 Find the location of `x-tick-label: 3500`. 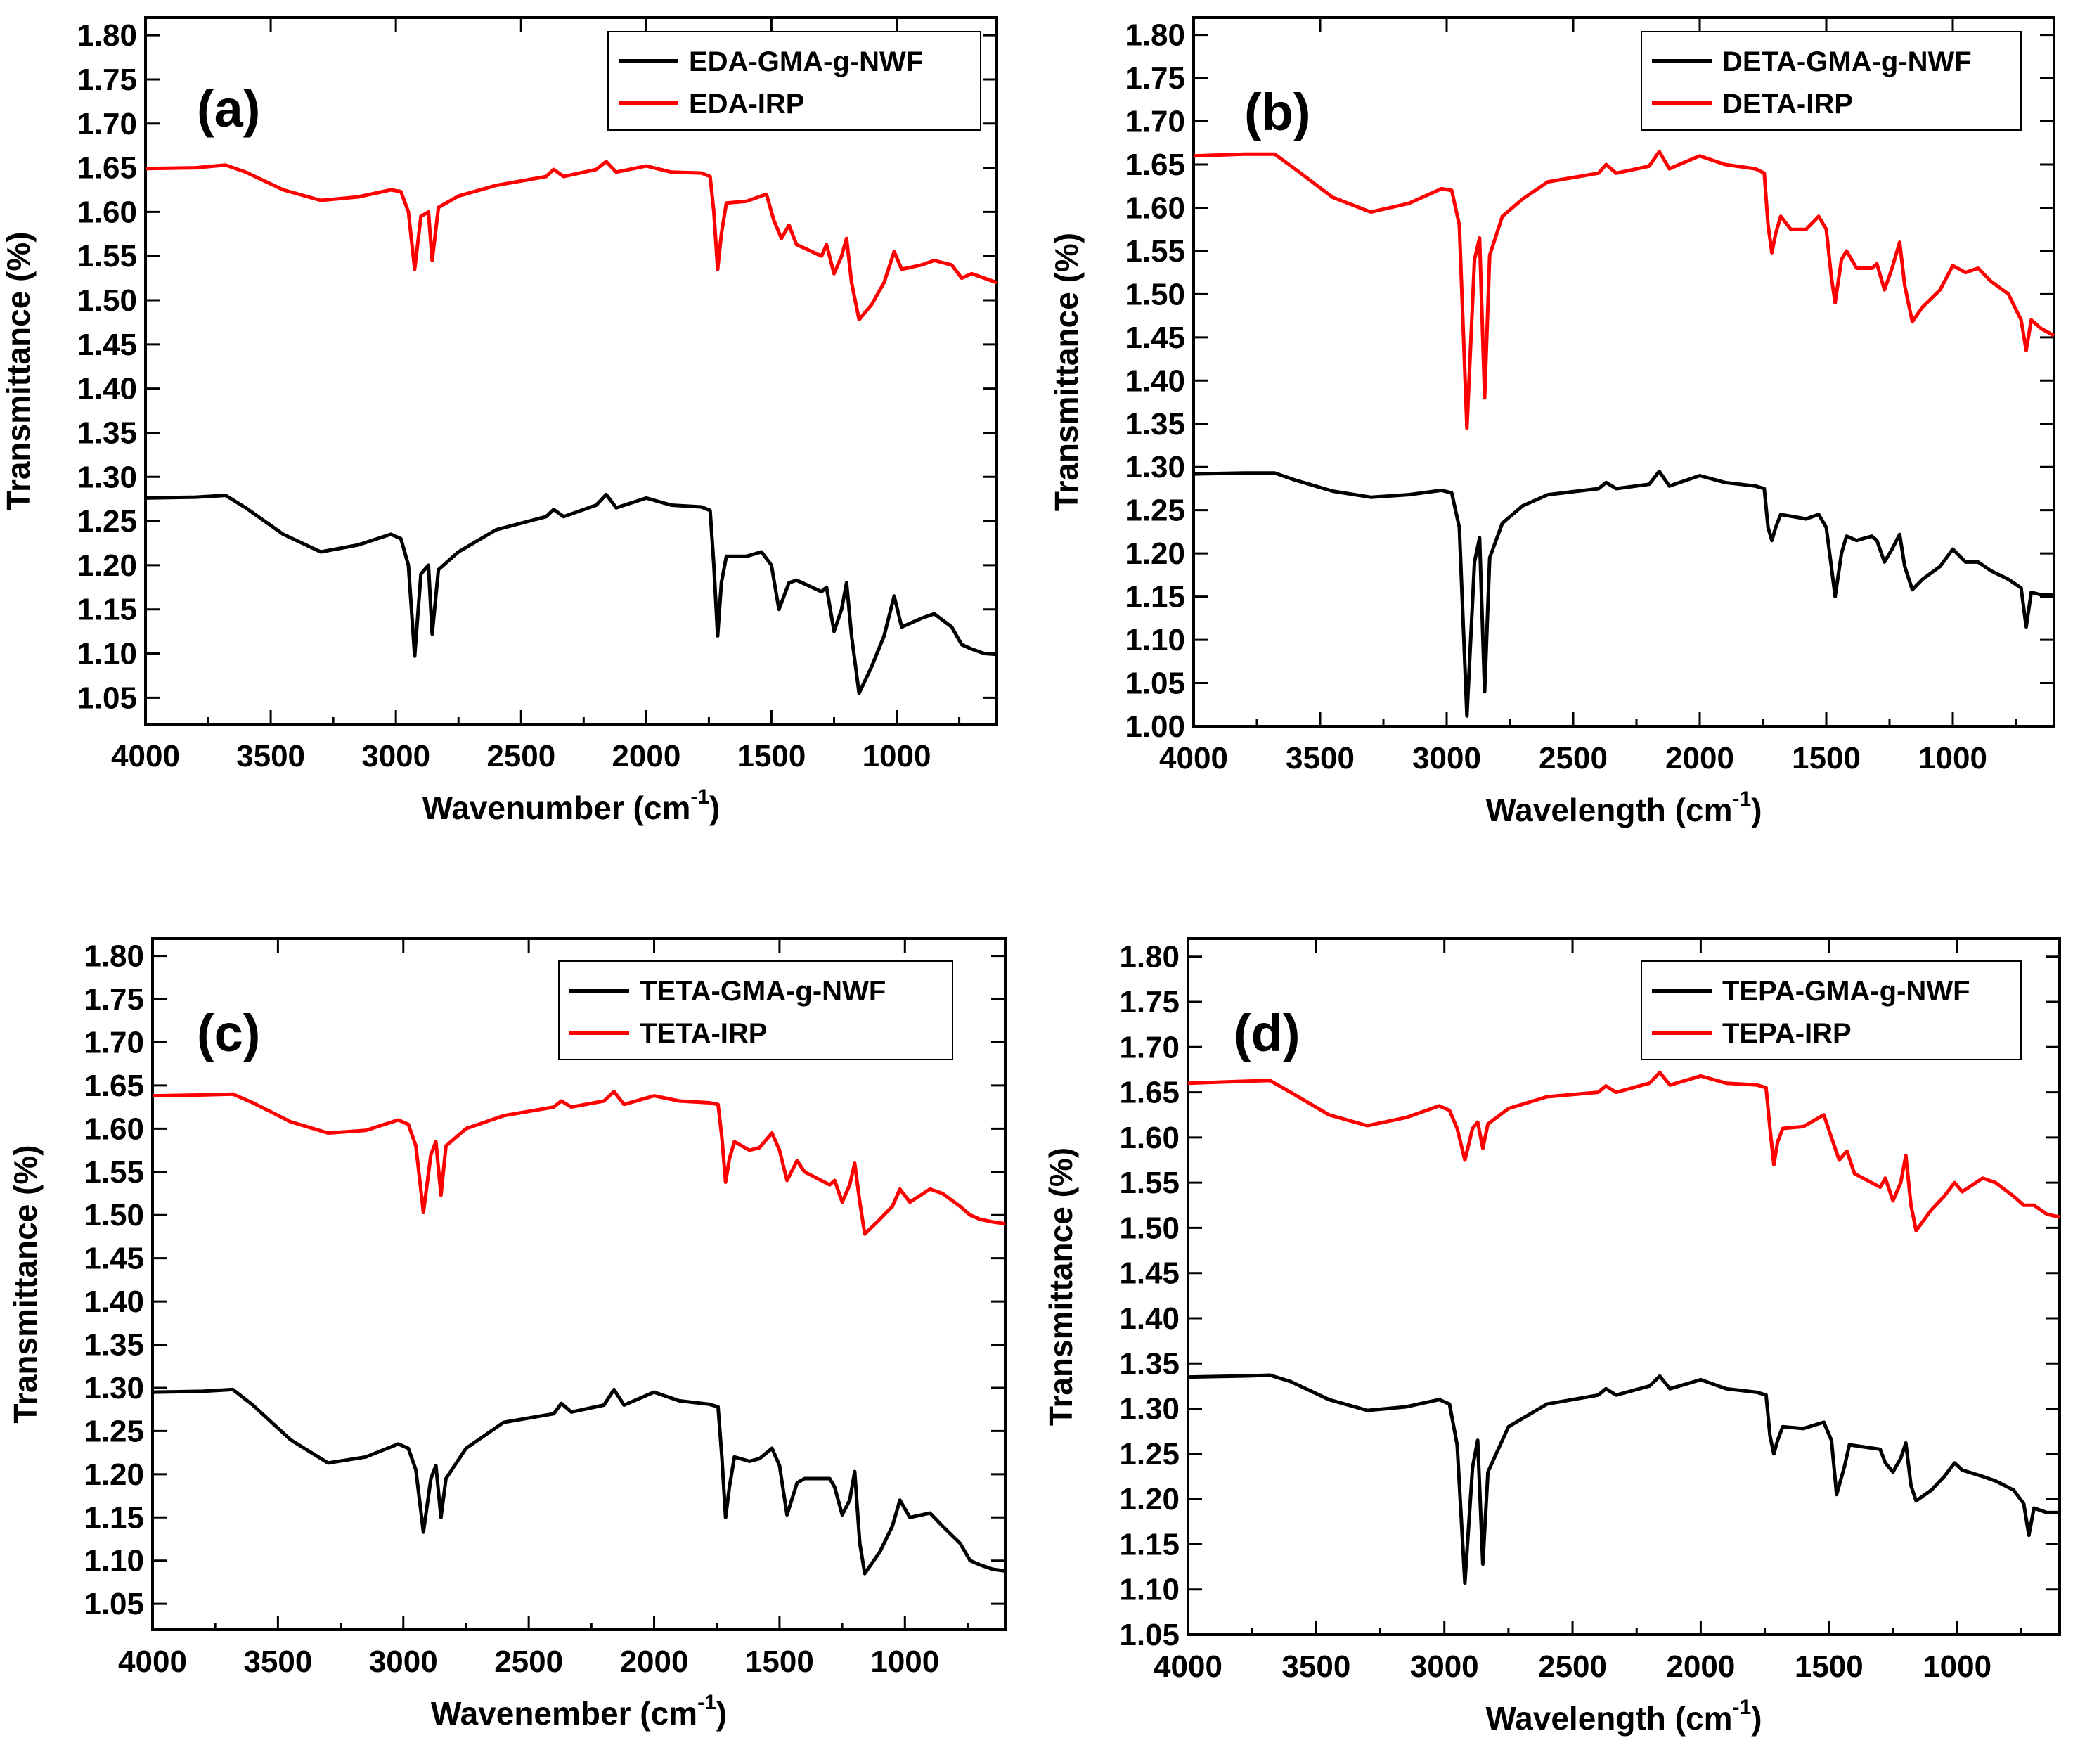

x-tick-label: 3500 is located at coordinates (1320, 758).